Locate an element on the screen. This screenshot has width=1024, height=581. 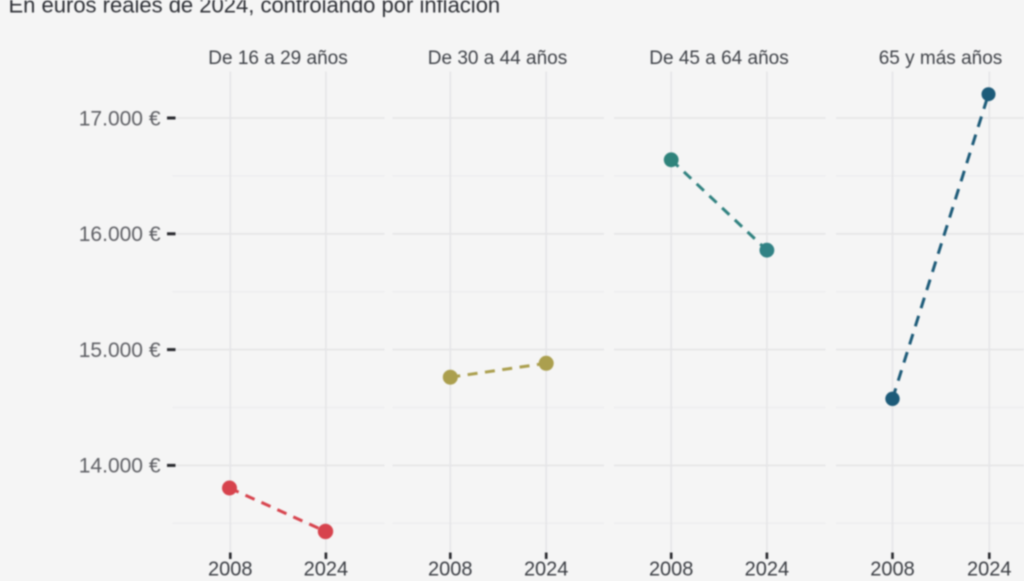
svg-text: De 45 a 64 años is located at coordinates (718, 58).